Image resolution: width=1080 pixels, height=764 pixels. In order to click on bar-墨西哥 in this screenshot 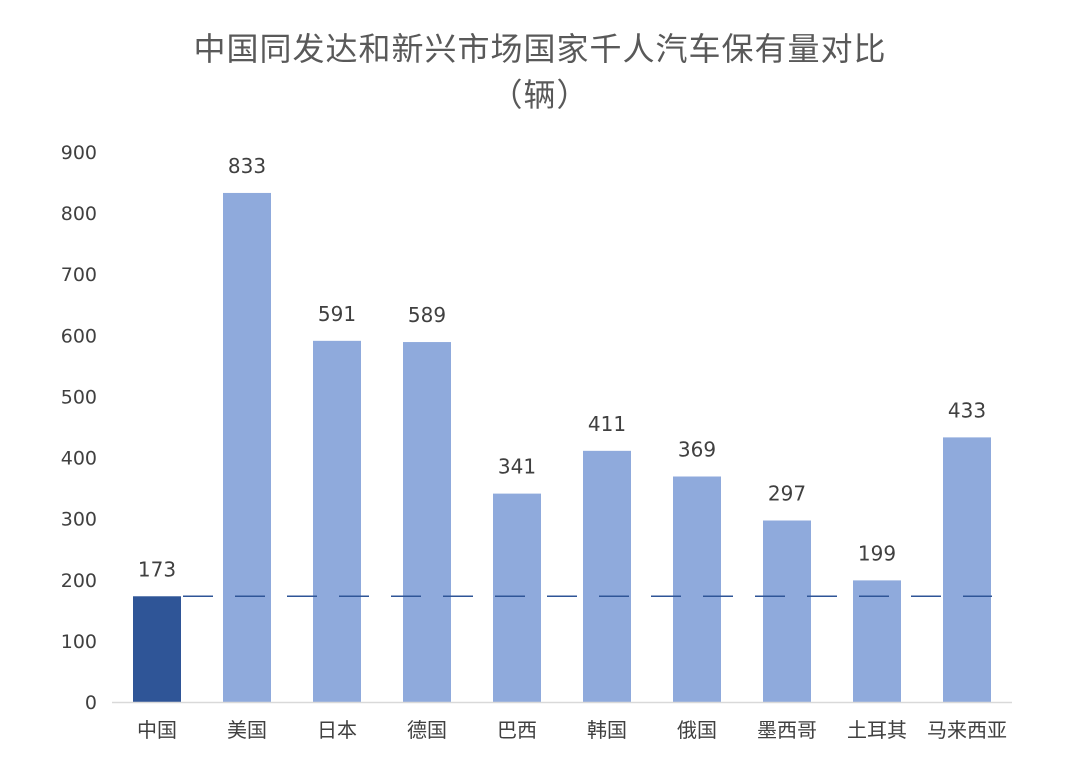, I will do `click(787, 611)`.